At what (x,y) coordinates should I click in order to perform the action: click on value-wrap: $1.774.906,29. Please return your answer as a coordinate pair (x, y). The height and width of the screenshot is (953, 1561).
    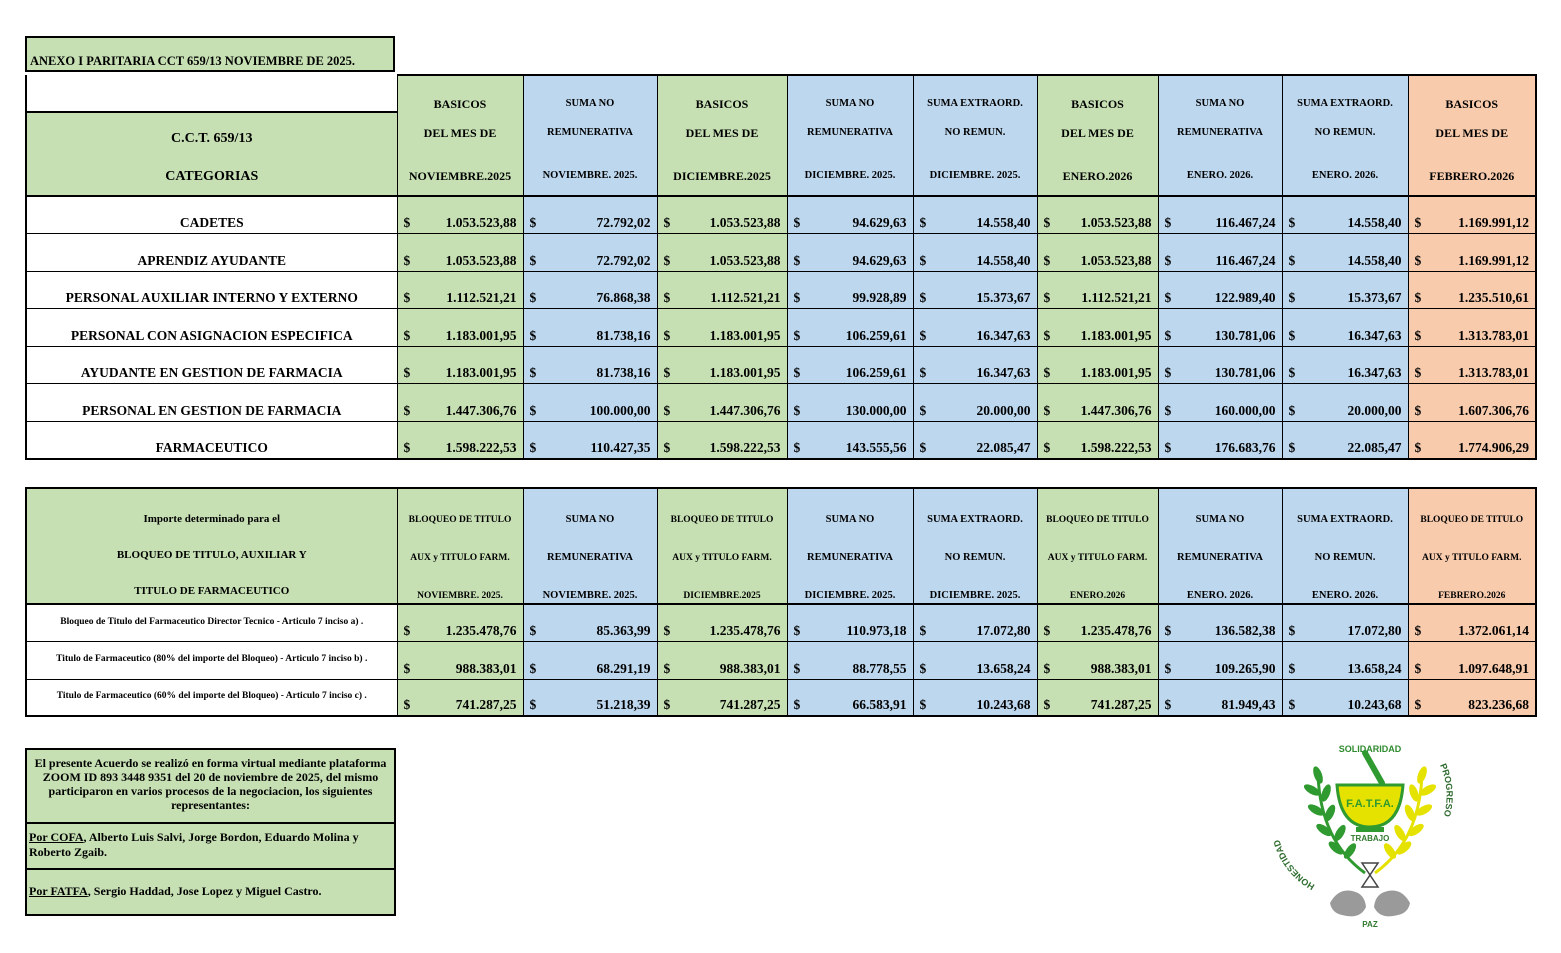
    Looking at the image, I should click on (1472, 449).